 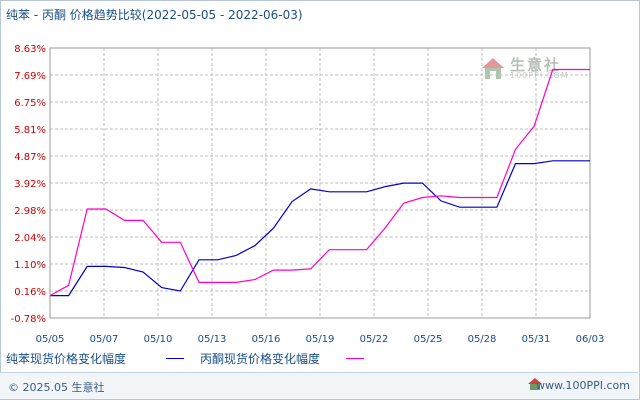 What do you see at coordinates (30, 211) in the screenshot?
I see `y-tick-label: 2.98%` at bounding box center [30, 211].